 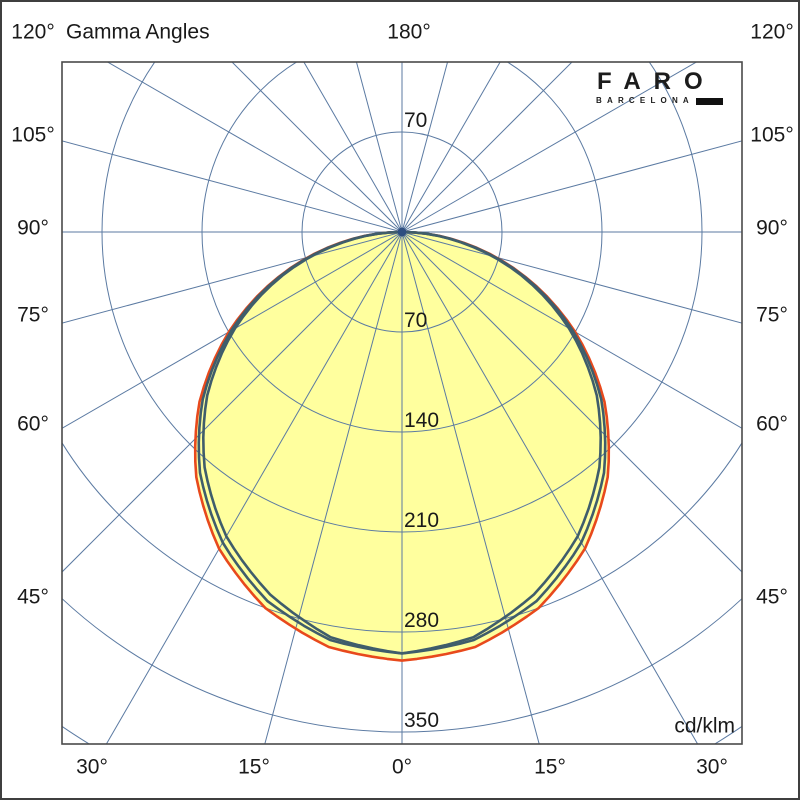 What do you see at coordinates (409, 32) in the screenshot?
I see `gamma-label-top: 180°` at bounding box center [409, 32].